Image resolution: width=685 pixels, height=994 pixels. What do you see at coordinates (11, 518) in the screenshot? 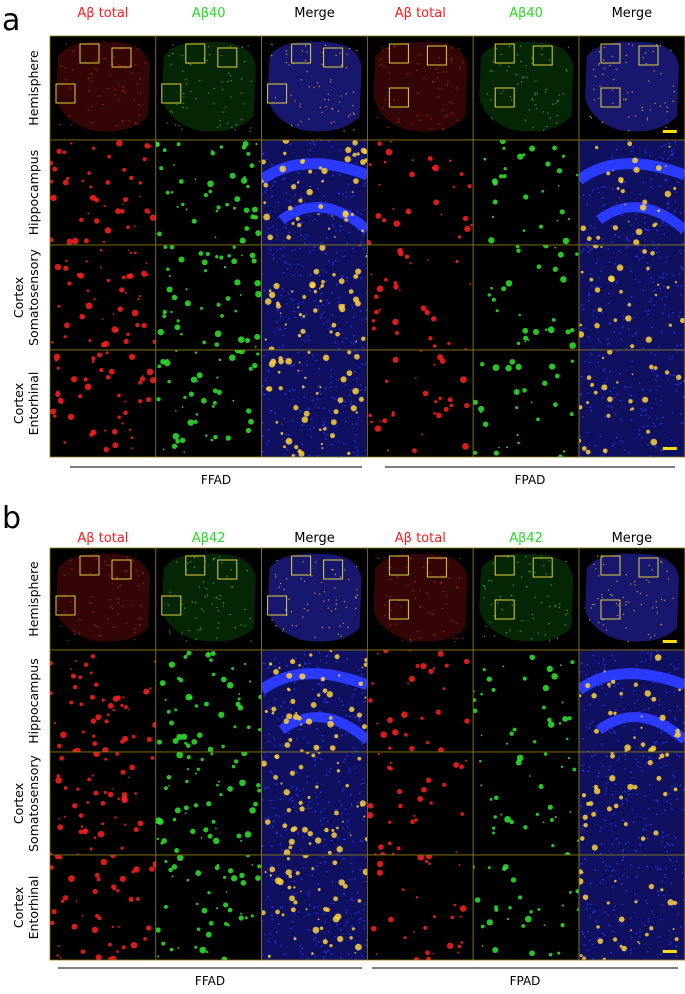
I see `panel-letter: b` at bounding box center [11, 518].